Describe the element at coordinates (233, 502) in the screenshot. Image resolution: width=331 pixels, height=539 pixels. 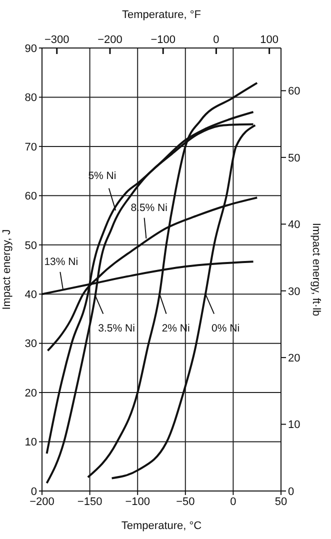
I see `x-tick-label: 0` at that location.